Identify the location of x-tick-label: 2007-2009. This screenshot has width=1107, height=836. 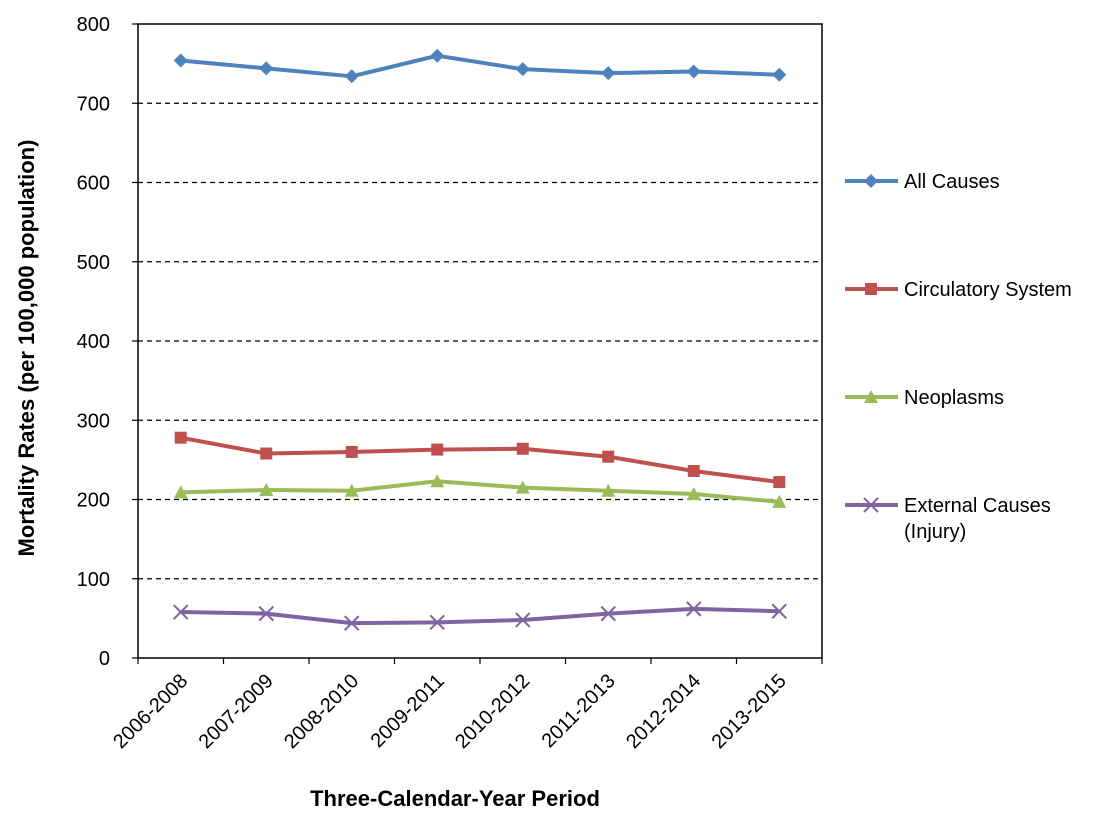
(236, 711).